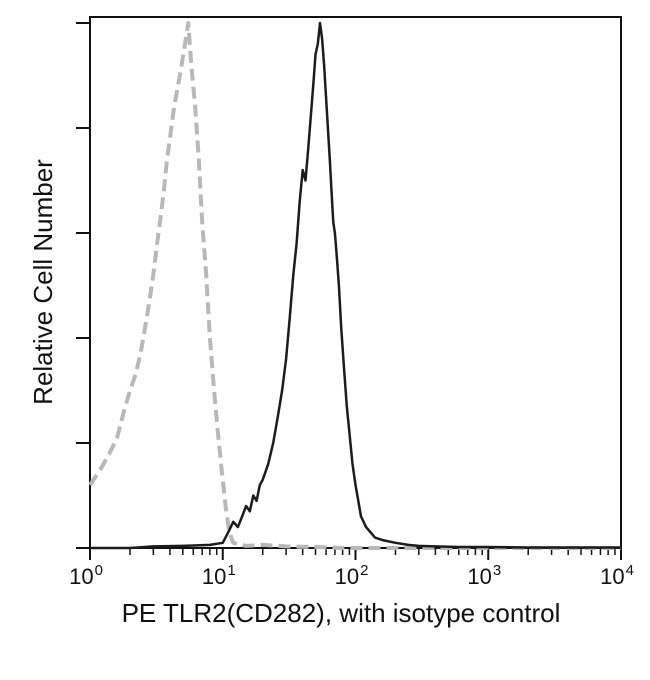  Describe the element at coordinates (484, 575) in the screenshot. I see `x-tick-label: 10³` at that location.